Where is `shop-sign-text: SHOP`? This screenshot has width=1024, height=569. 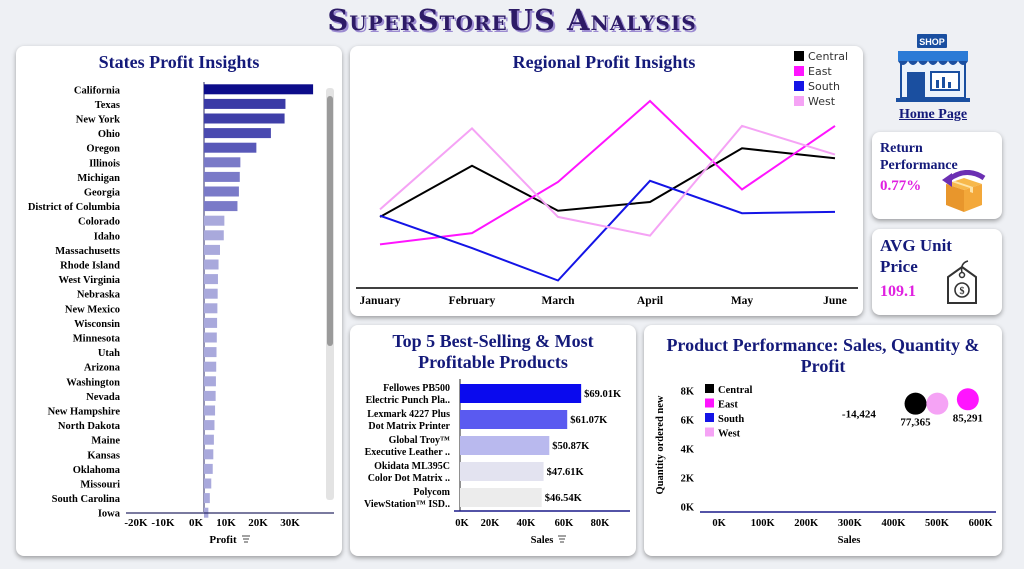 shop-sign-text: SHOP is located at coordinates (932, 42).